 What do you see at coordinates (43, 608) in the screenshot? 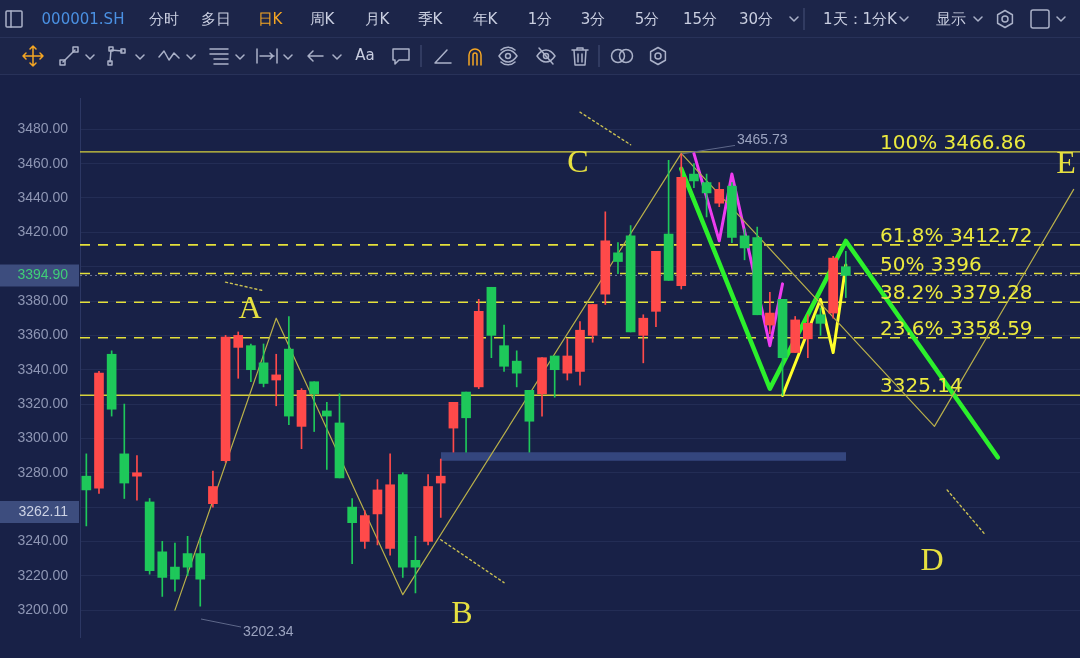
I see `y-tick-label: 3200.00` at bounding box center [43, 608].